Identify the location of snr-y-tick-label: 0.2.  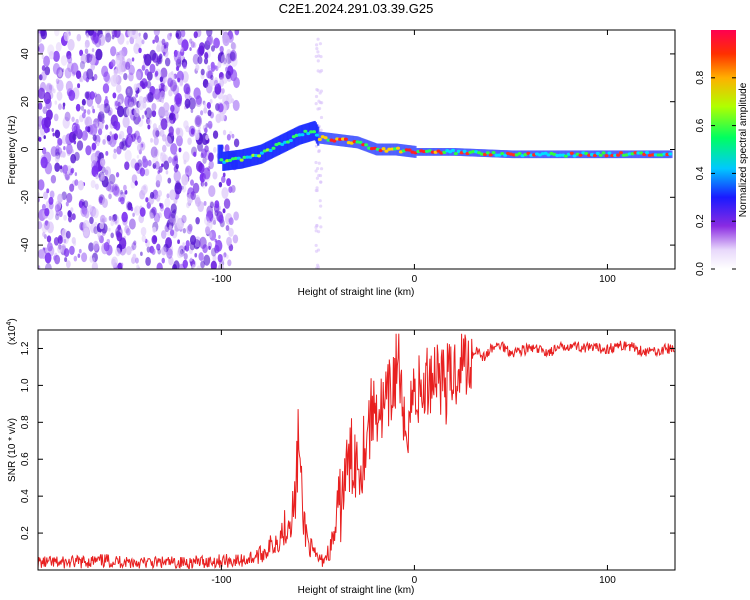
(25, 533).